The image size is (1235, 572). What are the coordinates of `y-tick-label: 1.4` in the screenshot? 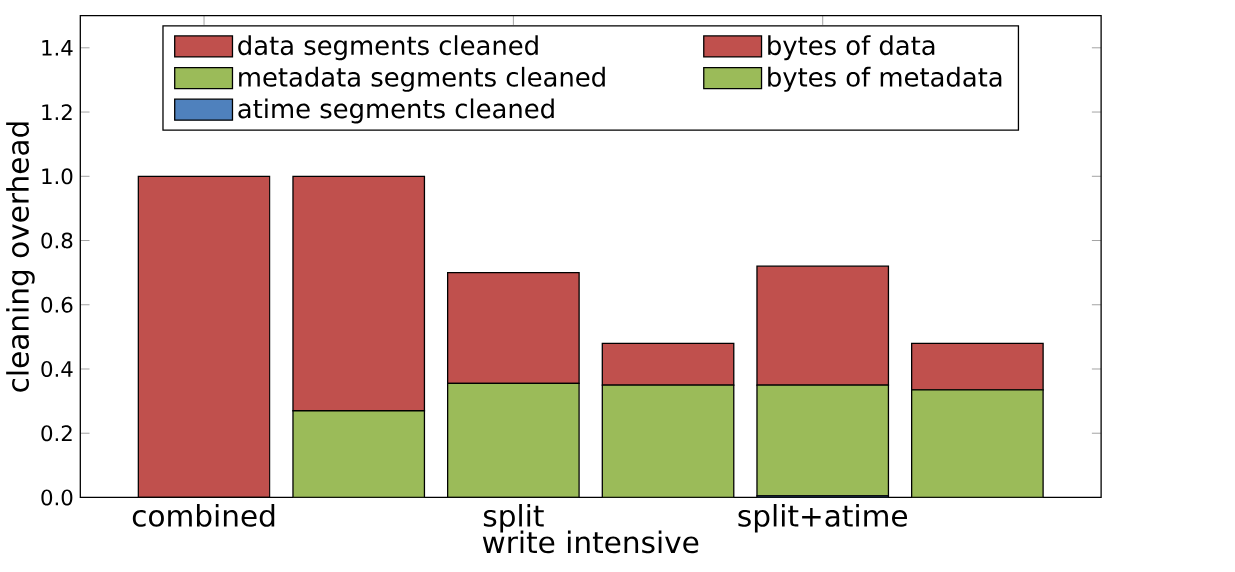 It's located at (57, 47).